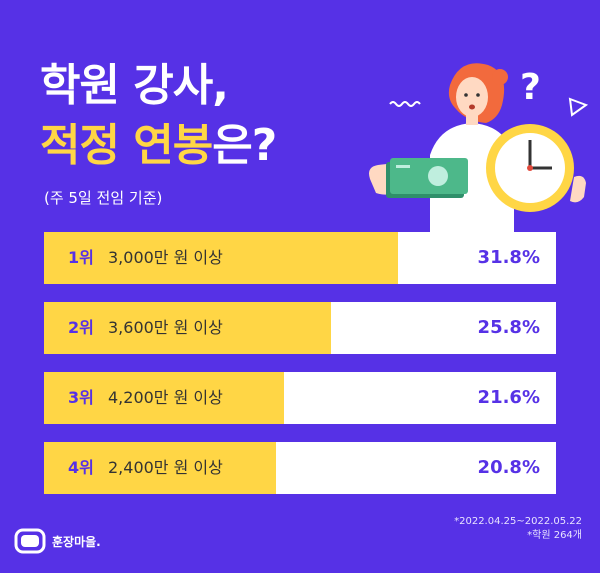 The height and width of the screenshot is (573, 600). I want to click on triangle-icon, so click(578, 107).